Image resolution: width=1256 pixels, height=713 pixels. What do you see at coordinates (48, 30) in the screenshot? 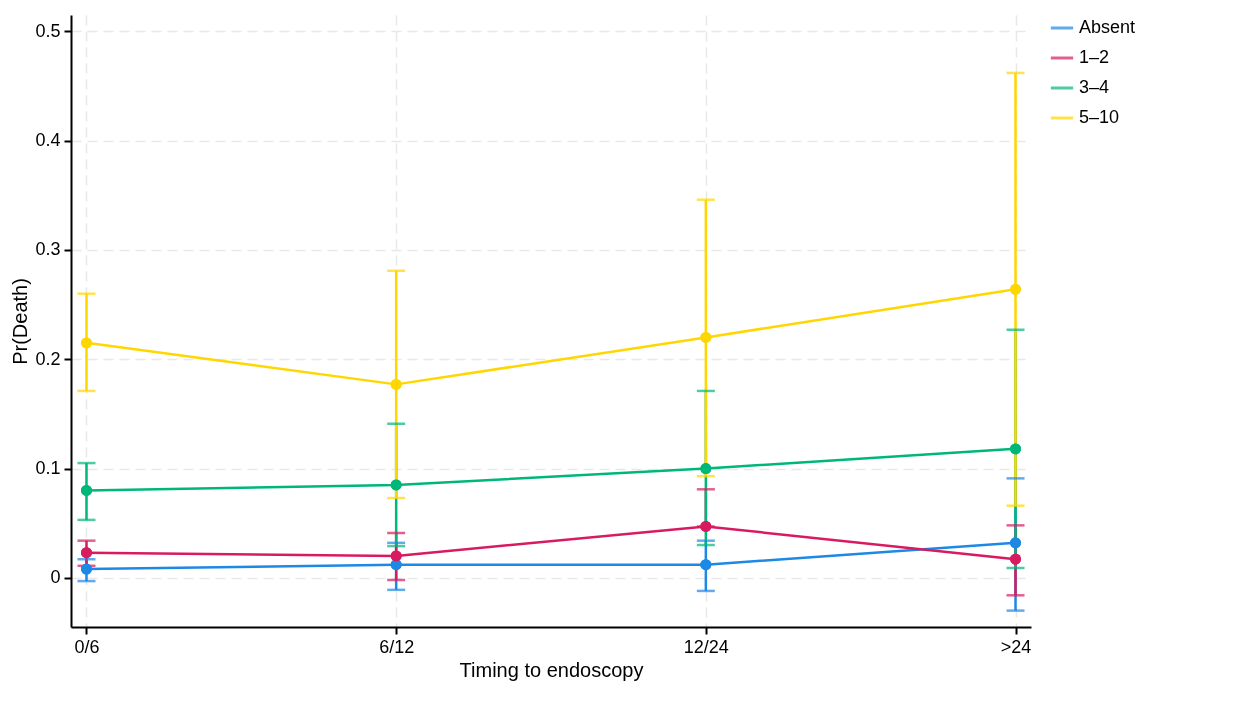
I see `y-tick-label: 0.5` at bounding box center [48, 30].